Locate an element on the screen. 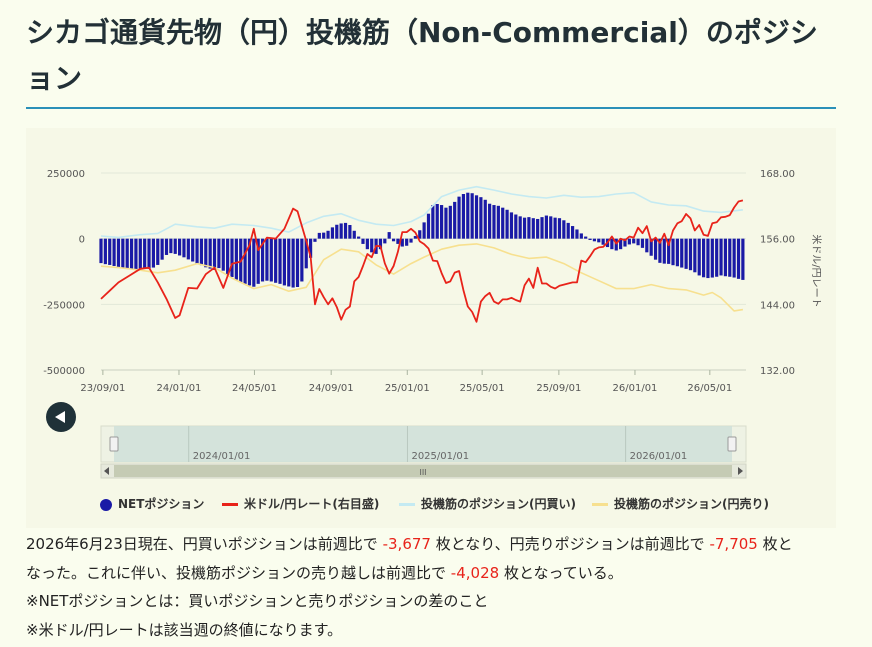  legend-net-label: NETポジション is located at coordinates (161, 504).